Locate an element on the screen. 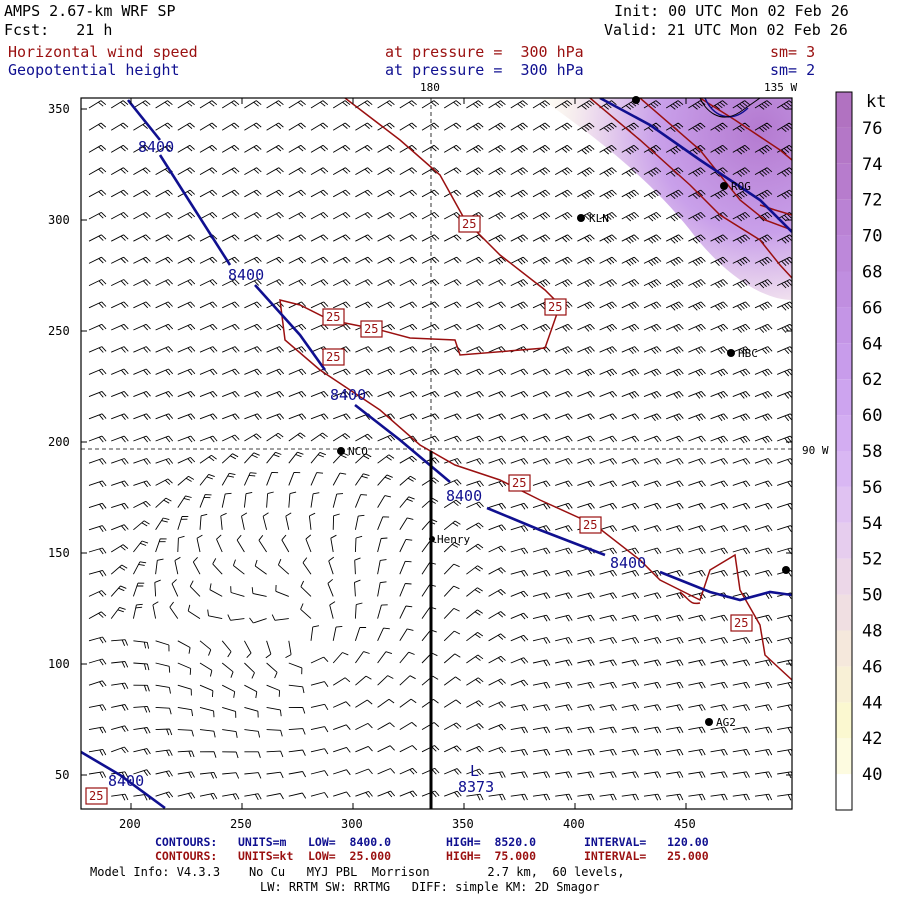 This screenshot has height=900, width=900. lon-label-135w: 135 W is located at coordinates (780, 87).